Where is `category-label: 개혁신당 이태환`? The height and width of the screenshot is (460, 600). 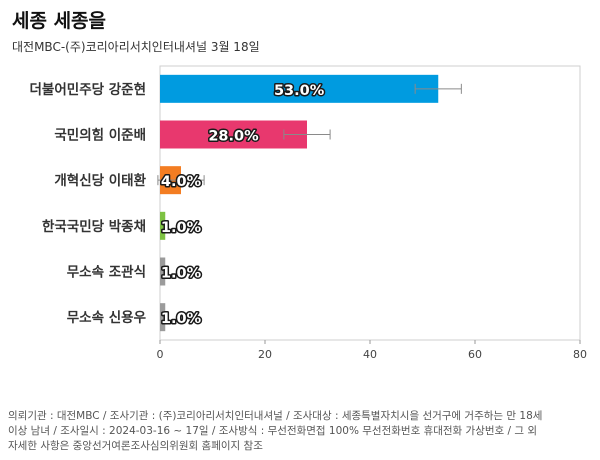 category-label: 개혁신당 이태환 is located at coordinates (100, 180).